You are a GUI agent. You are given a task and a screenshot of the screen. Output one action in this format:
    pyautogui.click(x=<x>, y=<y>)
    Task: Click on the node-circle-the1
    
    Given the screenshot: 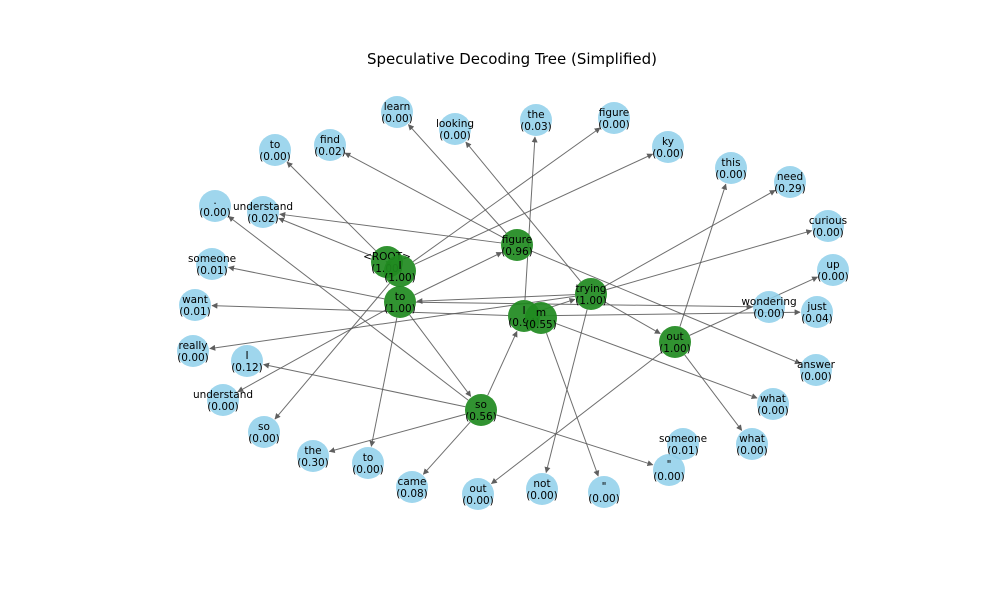 What is the action you would take?
    pyautogui.click(x=536, y=120)
    